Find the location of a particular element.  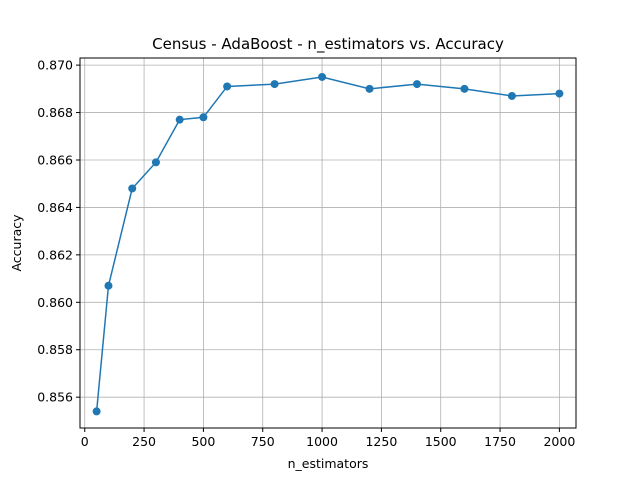

y-tick-label: 0.862 is located at coordinates (55, 254).